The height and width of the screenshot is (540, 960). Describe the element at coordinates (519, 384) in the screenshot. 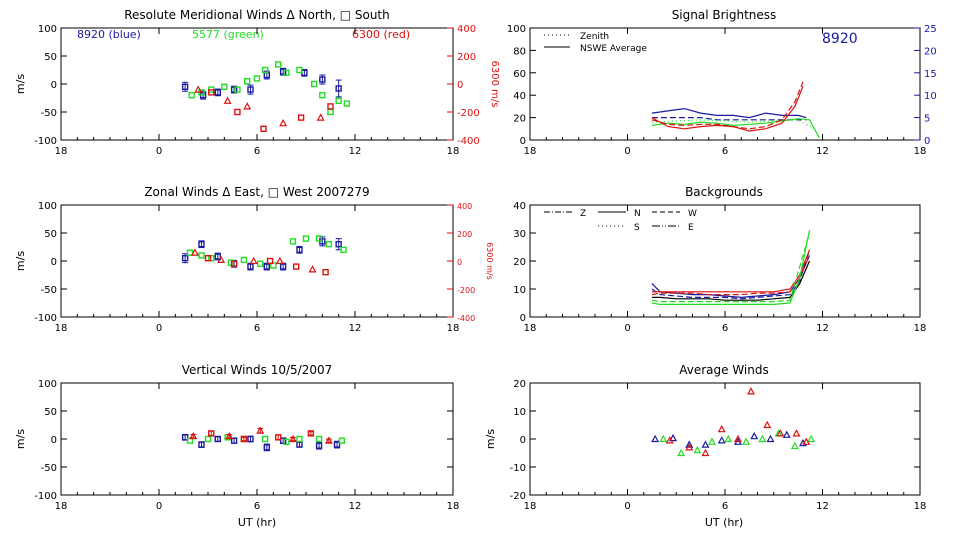

I see `y-tick-label: 20` at that location.